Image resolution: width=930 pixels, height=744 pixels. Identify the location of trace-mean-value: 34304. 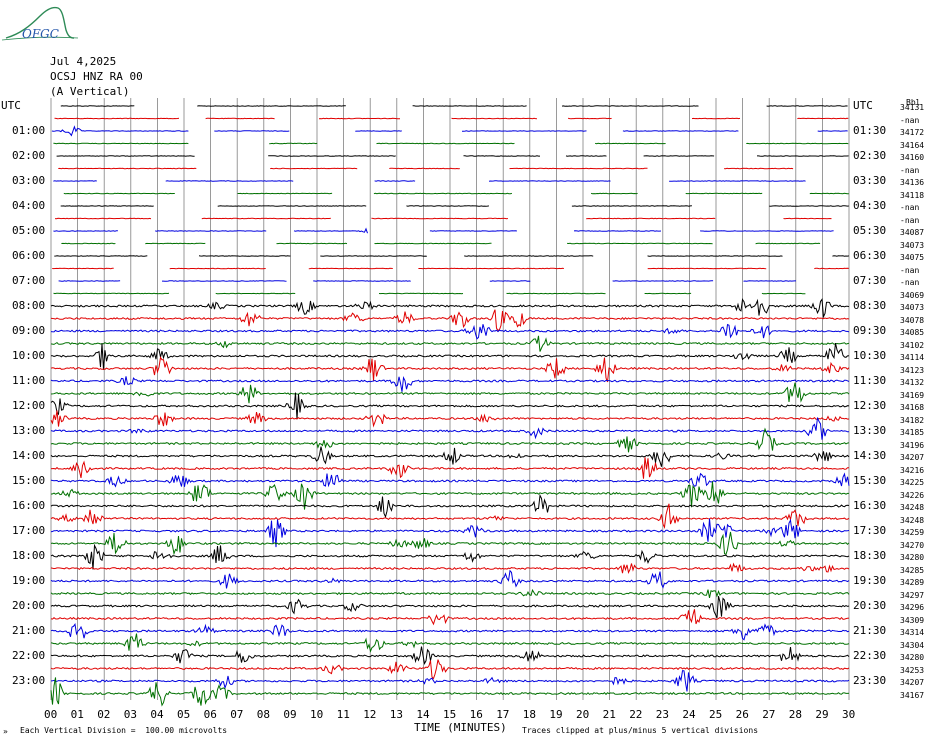
(912, 645).